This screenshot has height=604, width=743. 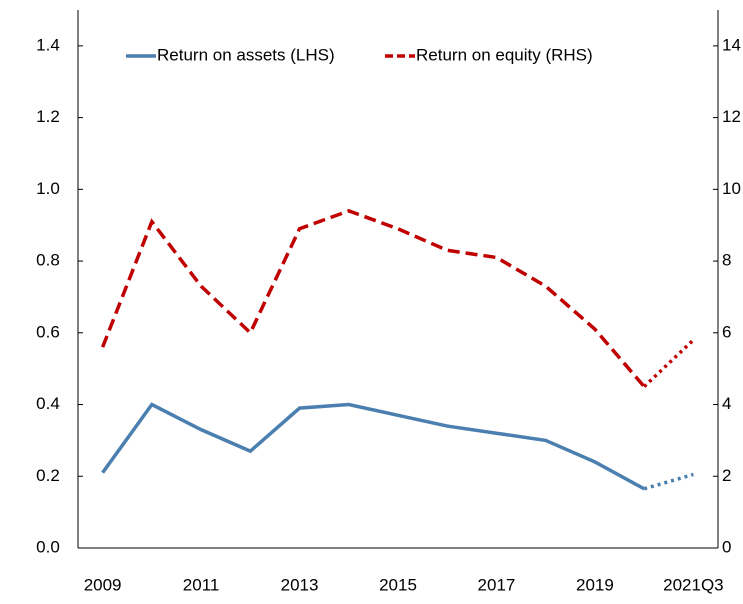 I want to click on y2-tick-label: 10, so click(x=731, y=188).